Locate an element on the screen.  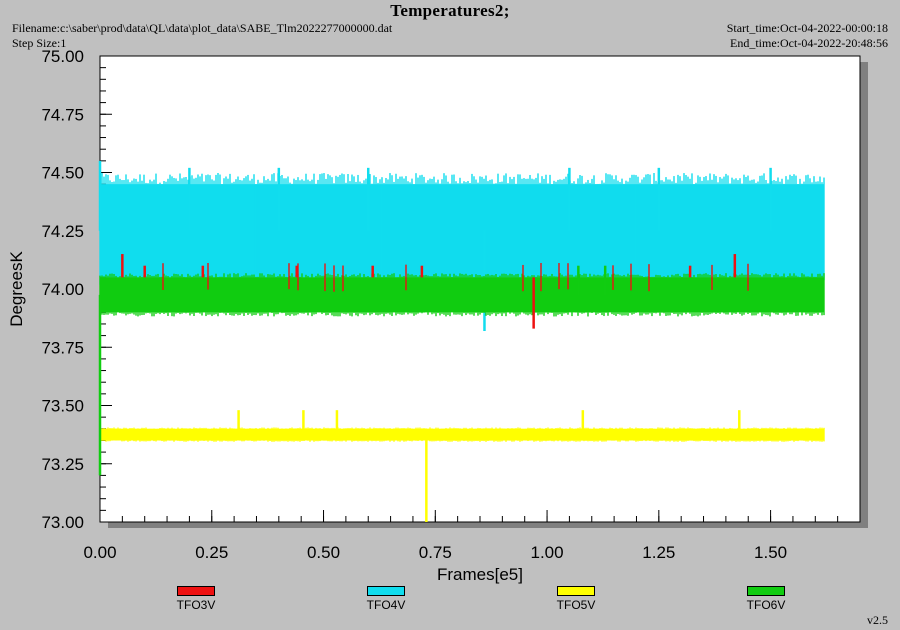
y-tick-label: 73.25 is located at coordinates (62, 464).